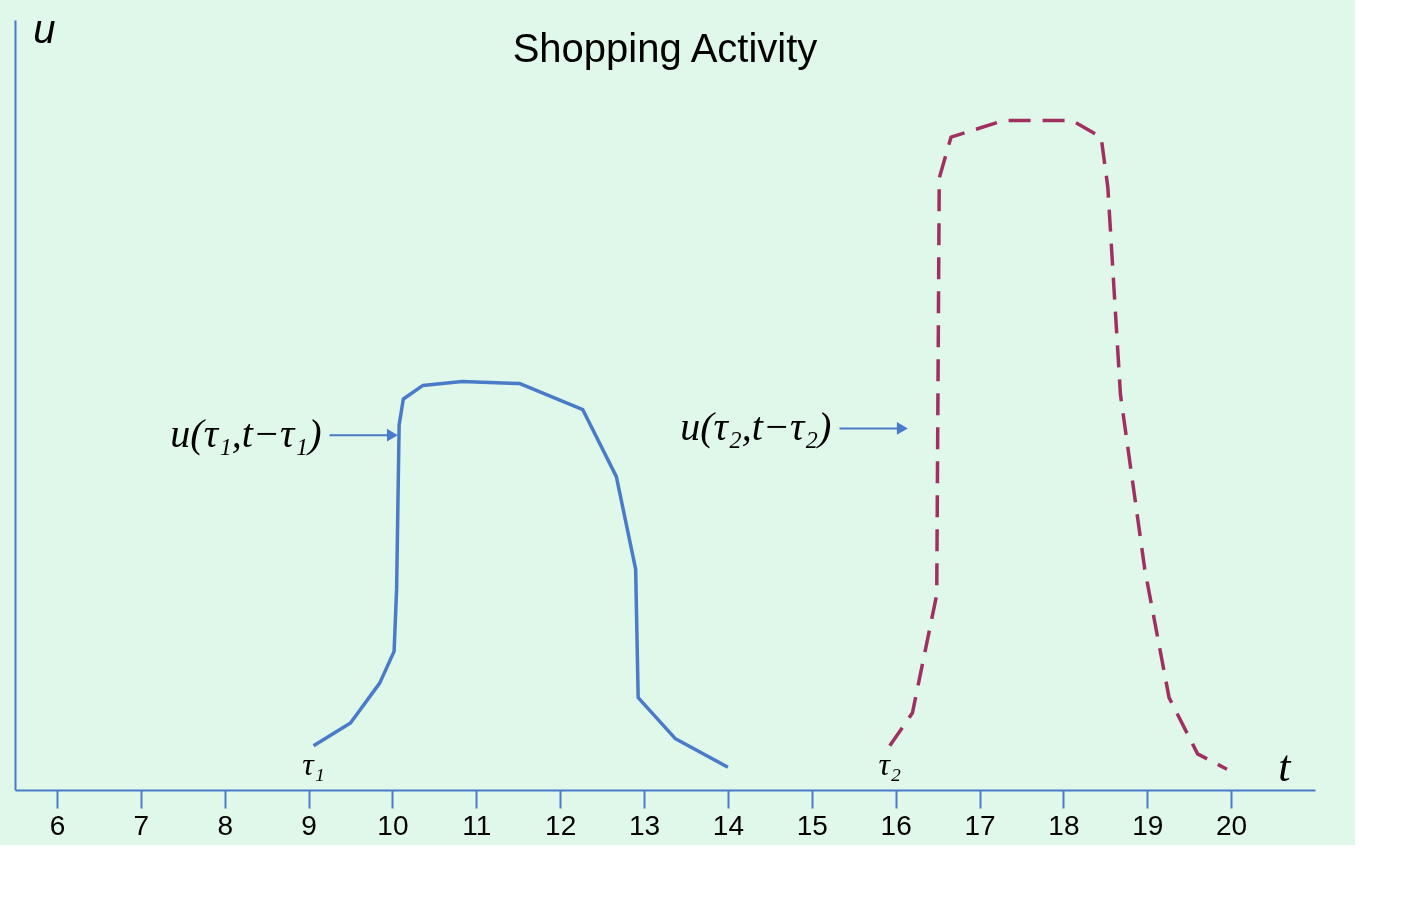  Describe the element at coordinates (890, 763) in the screenshot. I see `annotation: τ₂` at that location.